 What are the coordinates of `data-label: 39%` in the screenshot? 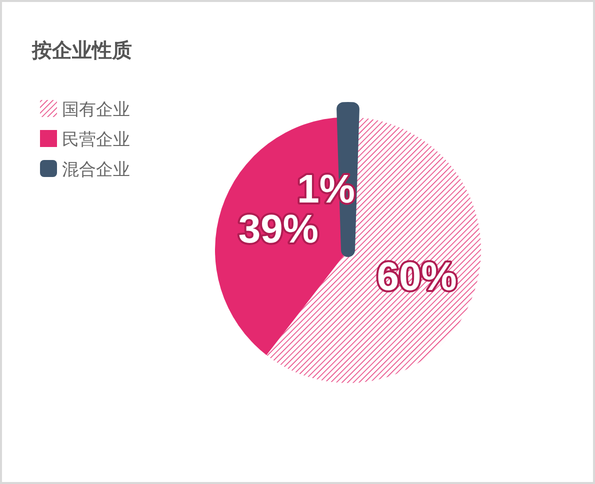 It's located at (278, 229).